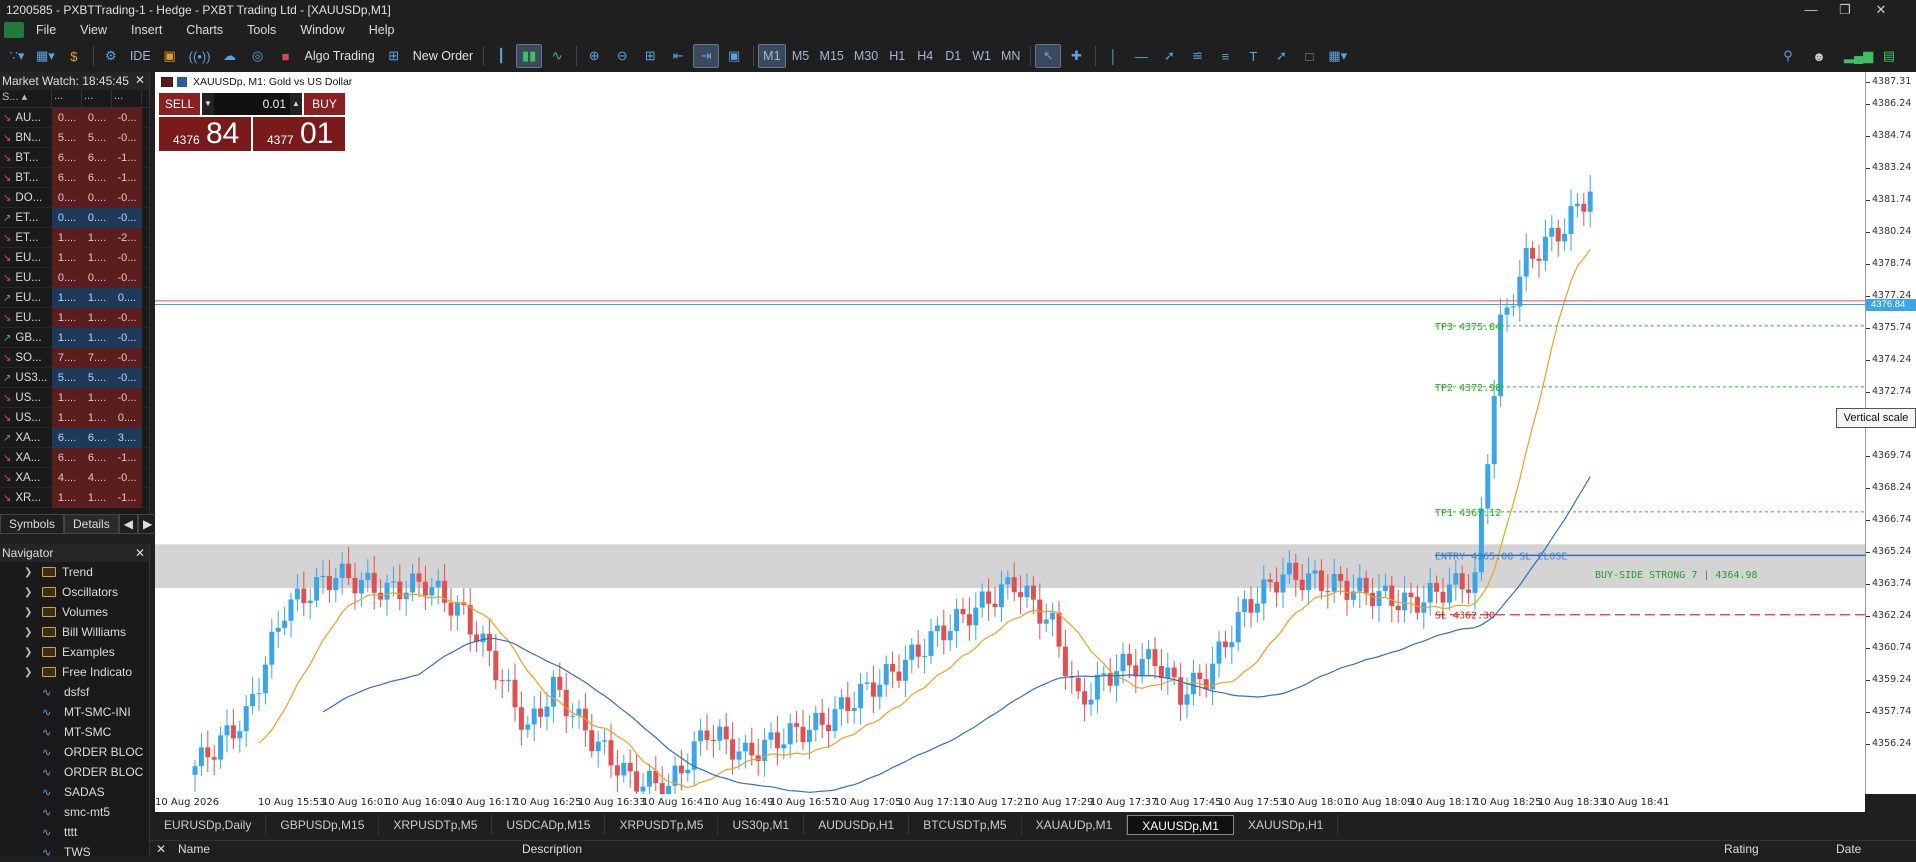 This screenshot has width=1916, height=862. What do you see at coordinates (678, 55) in the screenshot?
I see `autoscroll-icon: ⇤` at bounding box center [678, 55].